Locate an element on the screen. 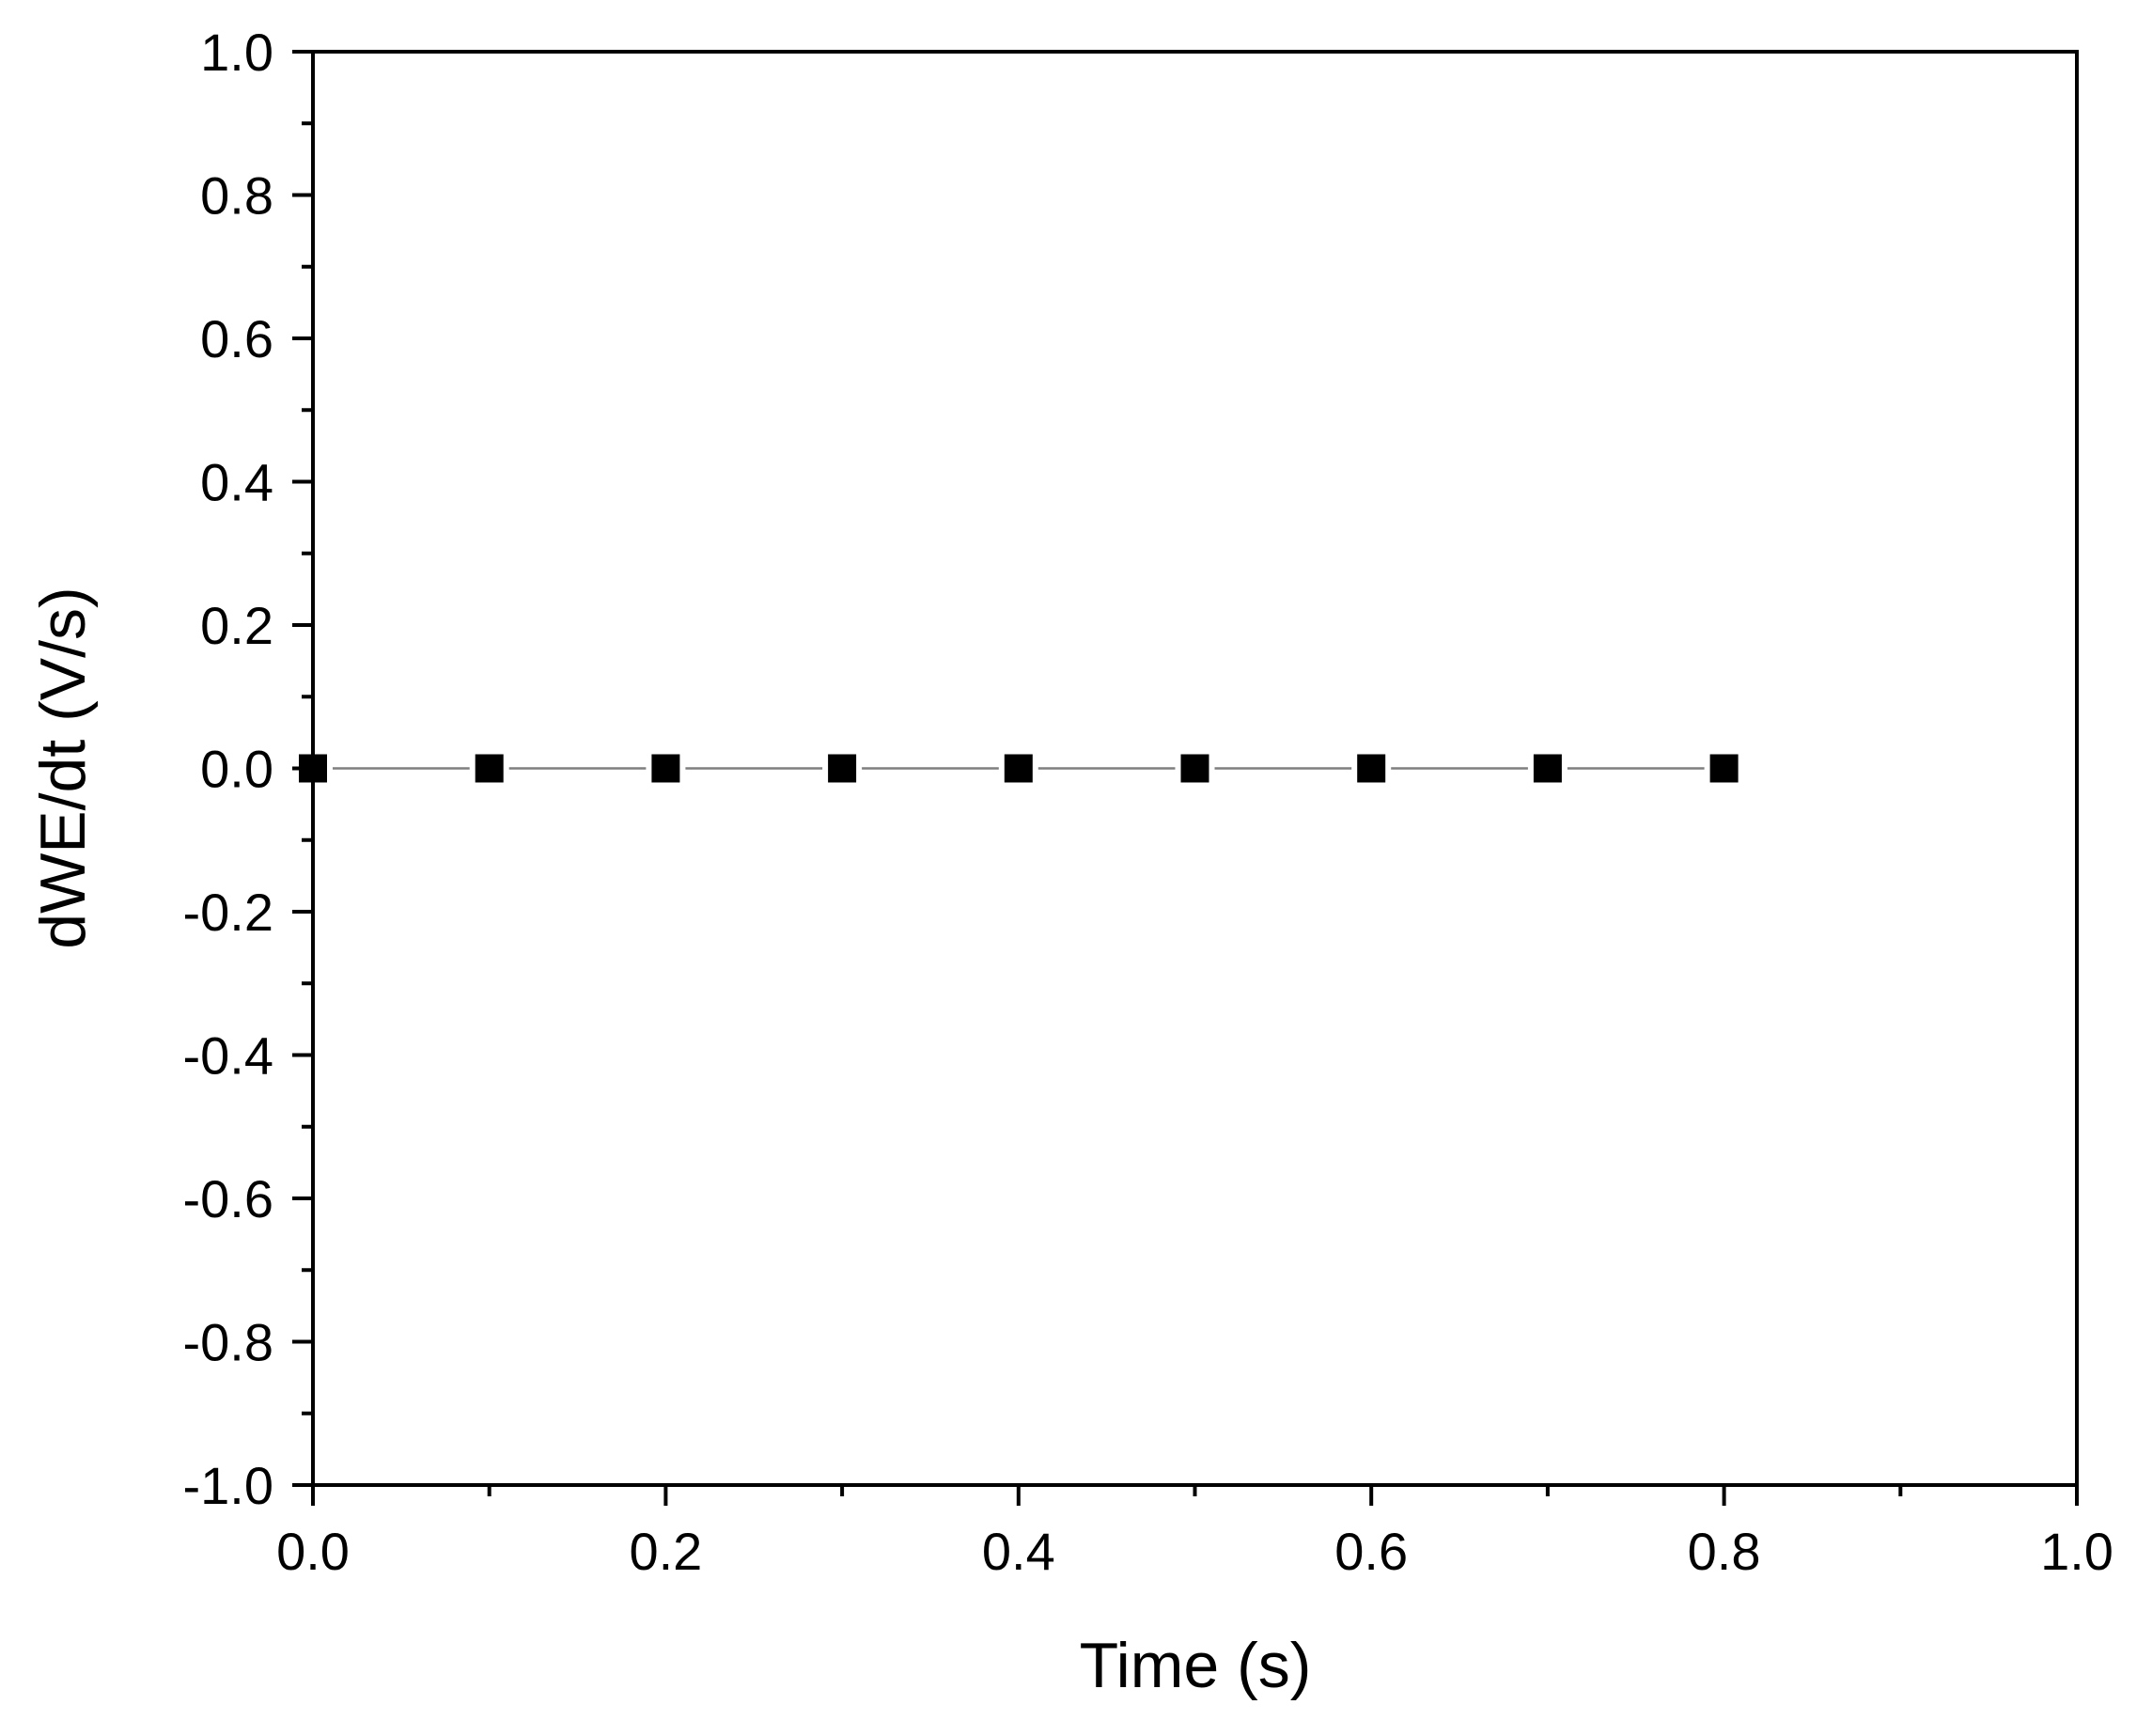 The height and width of the screenshot is (1736, 2137). x-tick-label: 0.2 is located at coordinates (665, 1551).